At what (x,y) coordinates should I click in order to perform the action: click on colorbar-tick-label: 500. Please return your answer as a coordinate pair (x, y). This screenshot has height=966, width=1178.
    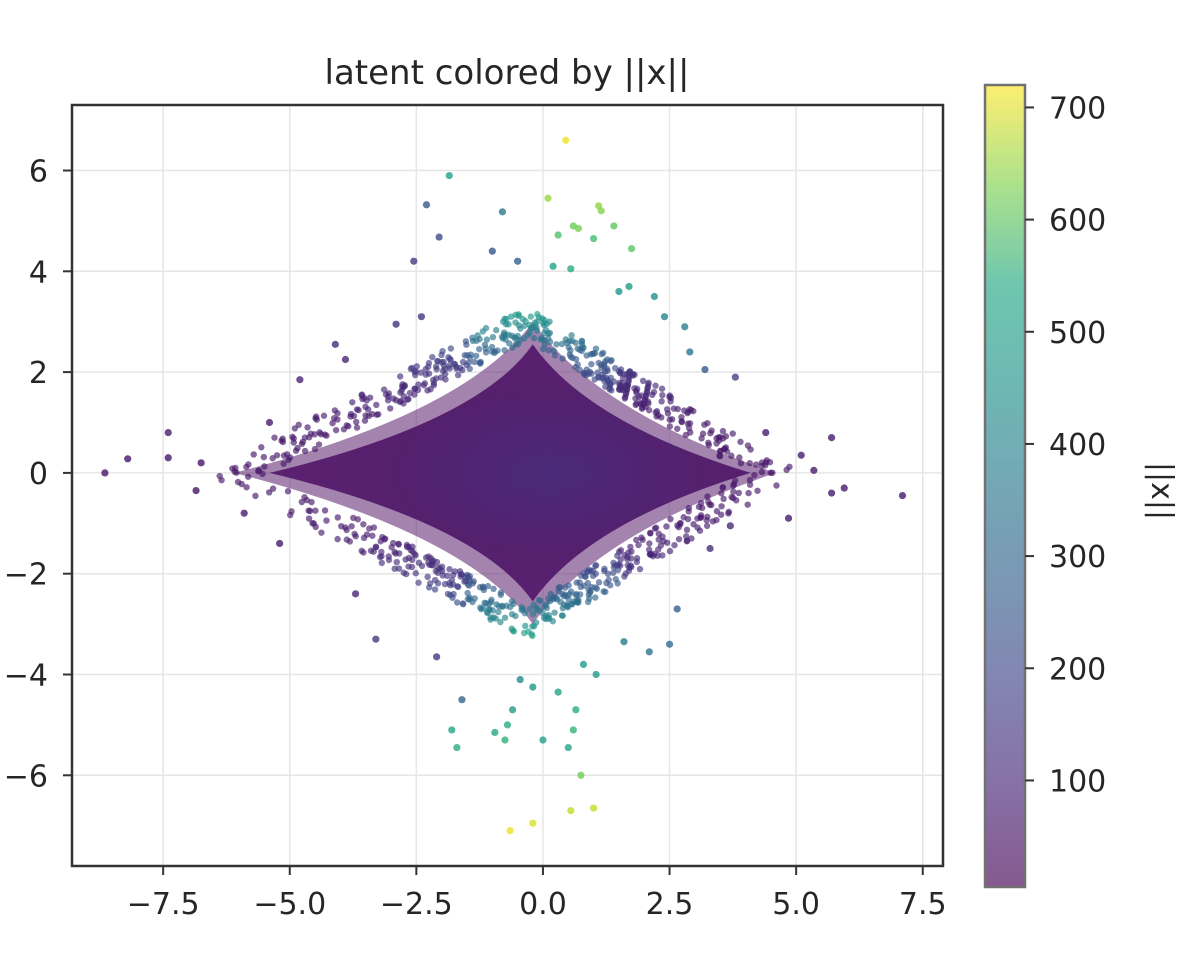
    Looking at the image, I should click on (1077, 333).